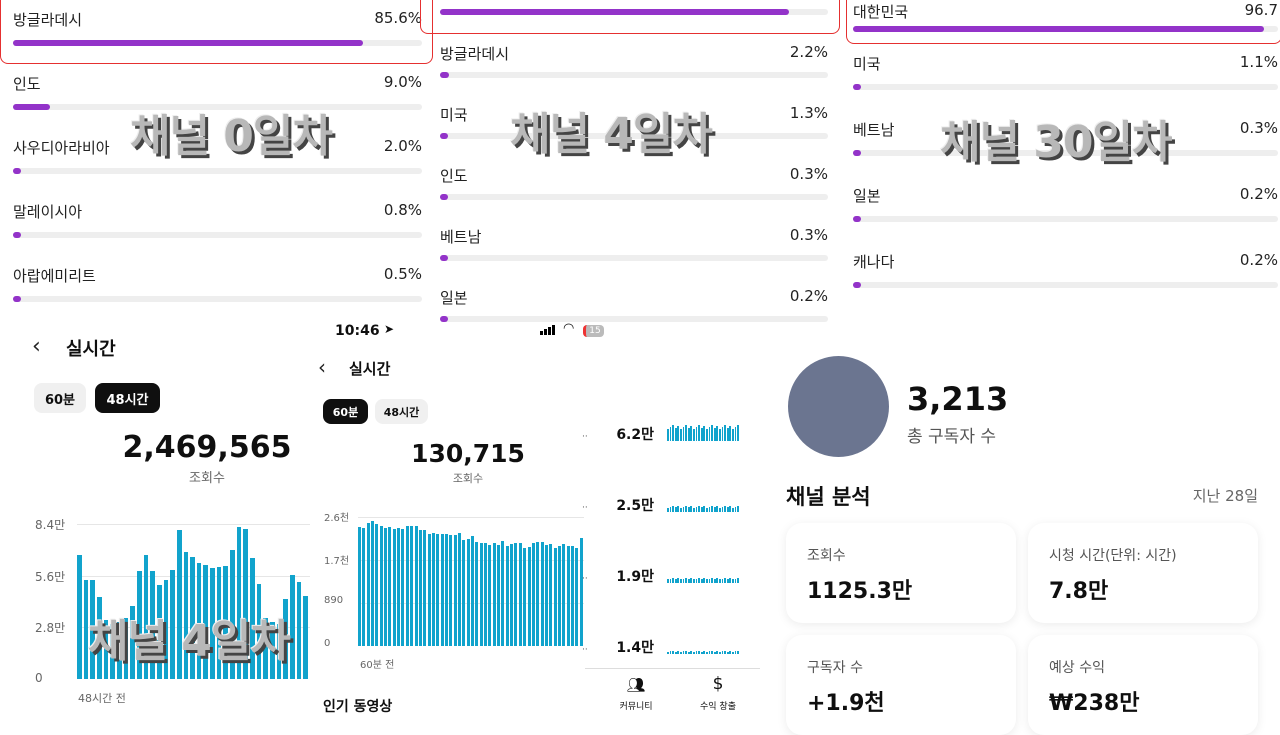  What do you see at coordinates (901, 573) in the screenshot?
I see `card-views: 조회수 1125.3만` at bounding box center [901, 573].